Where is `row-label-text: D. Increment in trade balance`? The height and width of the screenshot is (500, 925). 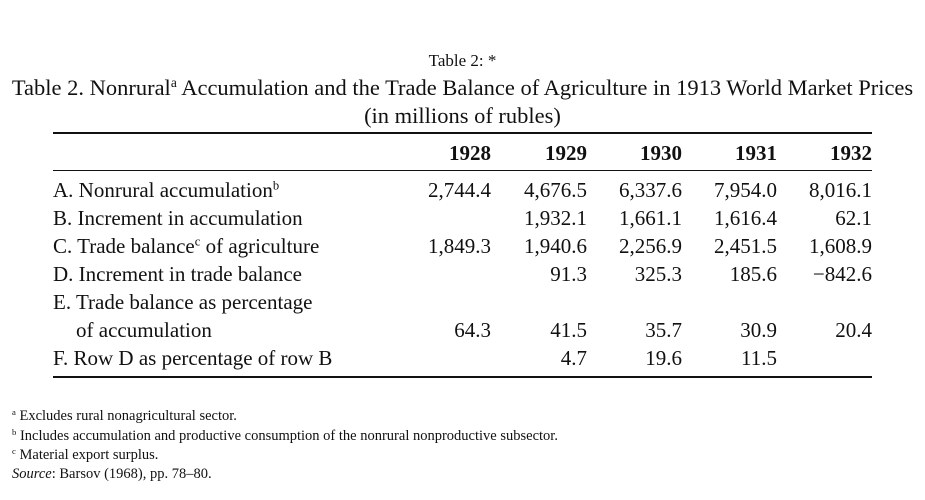
row-label-text: D. Increment in trade balance is located at coordinates (177, 274).